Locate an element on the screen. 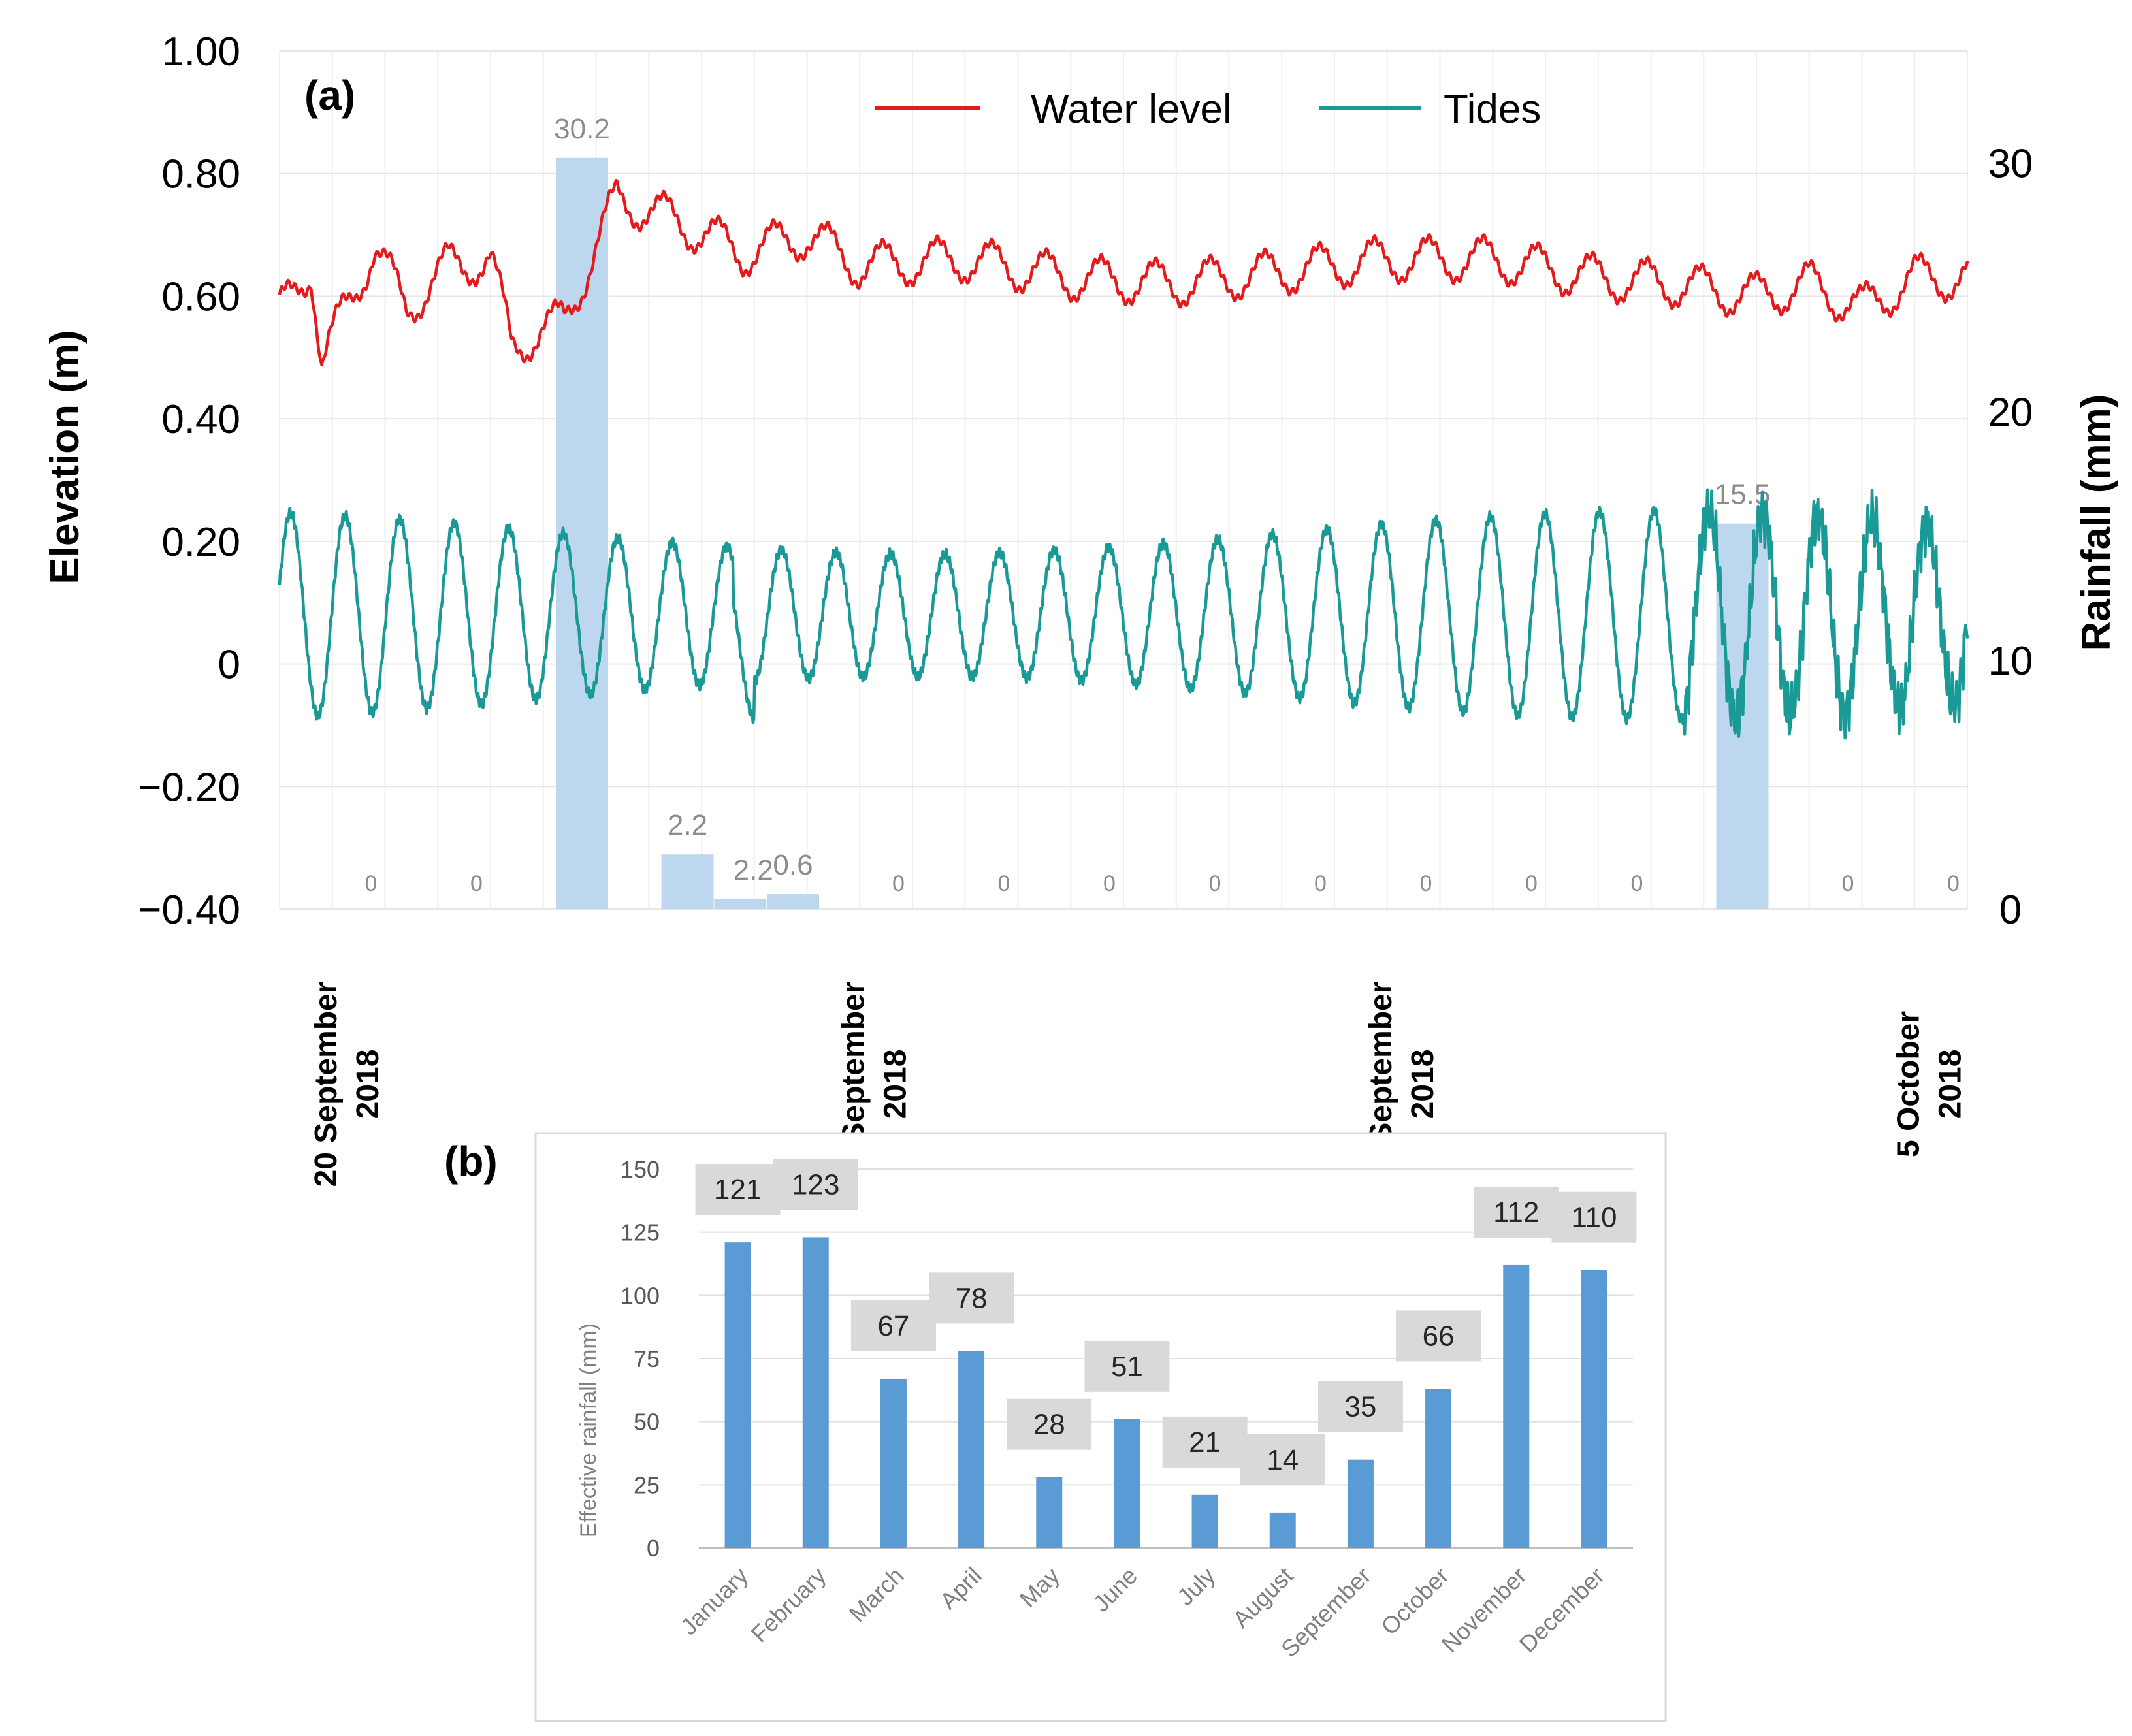 The height and width of the screenshot is (1736, 2132). bar-september is located at coordinates (1360, 1504).